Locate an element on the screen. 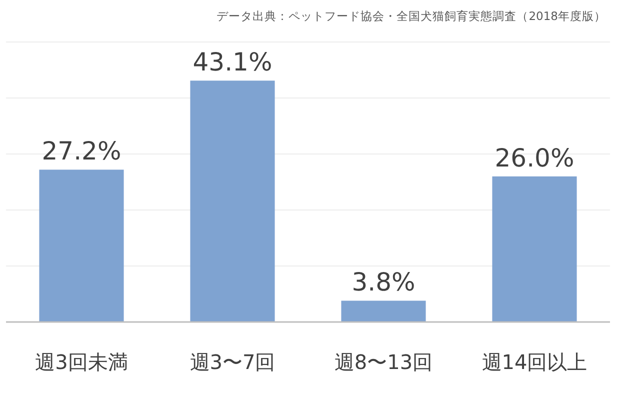 The width and height of the screenshot is (625, 394). data-label: 43.1% is located at coordinates (232, 62).